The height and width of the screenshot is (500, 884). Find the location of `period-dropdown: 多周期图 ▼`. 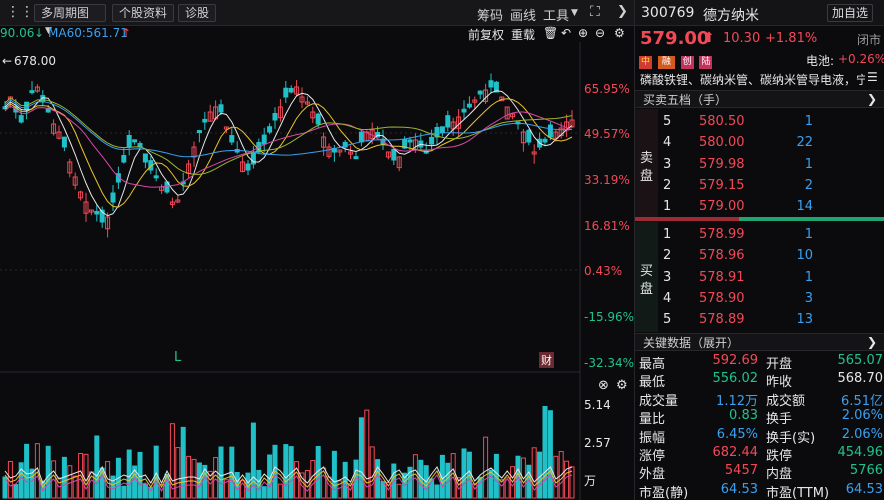

period-dropdown: 多周期图 ▼ is located at coordinates (70, 20).